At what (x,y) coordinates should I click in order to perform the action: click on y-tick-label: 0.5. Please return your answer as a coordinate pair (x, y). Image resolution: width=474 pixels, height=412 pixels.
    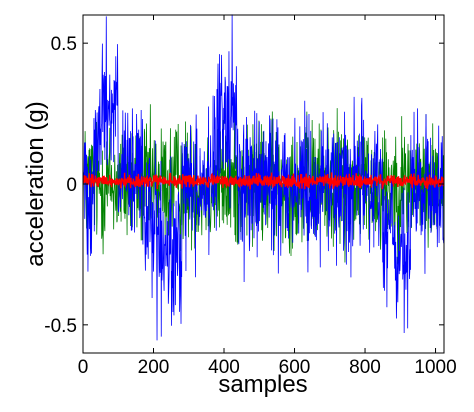
    Looking at the image, I should click on (64, 44).